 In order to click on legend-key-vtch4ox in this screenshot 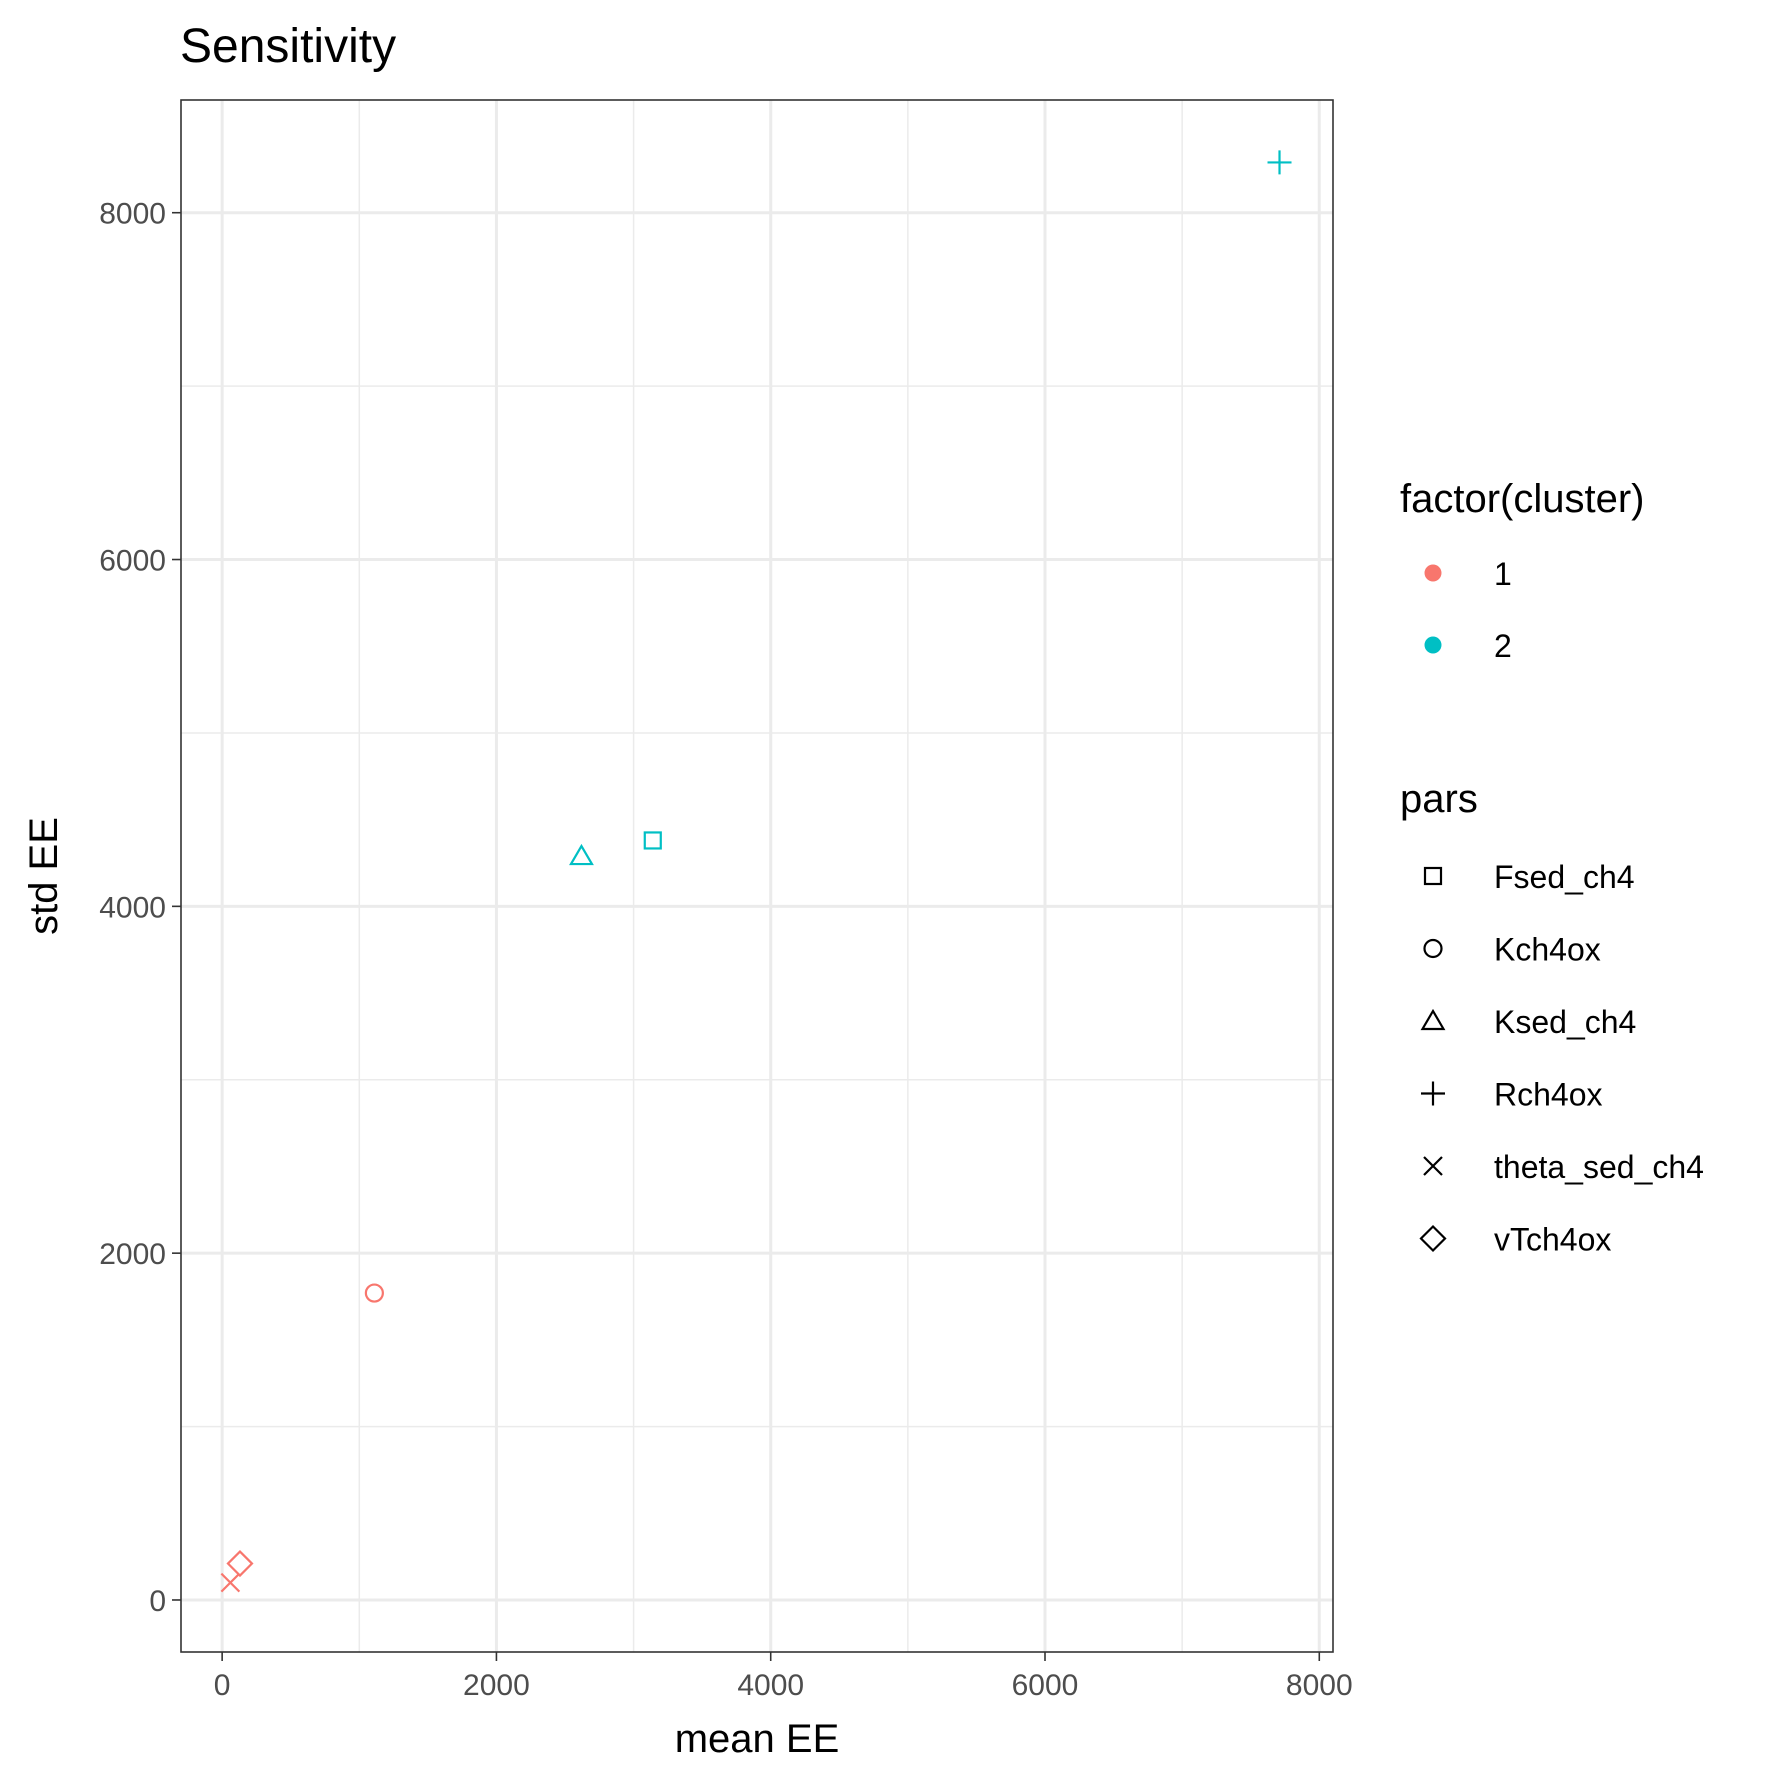, I will do `click(1433, 1238)`.